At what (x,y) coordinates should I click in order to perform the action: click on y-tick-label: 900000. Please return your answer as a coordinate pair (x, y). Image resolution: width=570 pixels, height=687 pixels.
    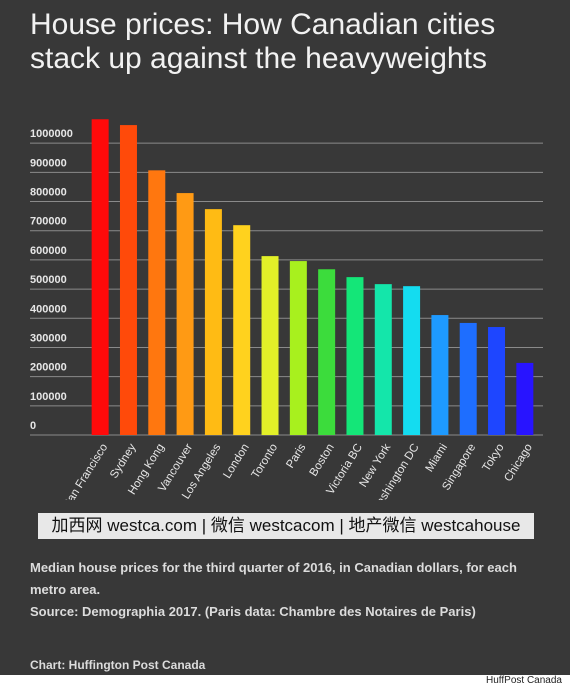
    Looking at the image, I should click on (48, 163).